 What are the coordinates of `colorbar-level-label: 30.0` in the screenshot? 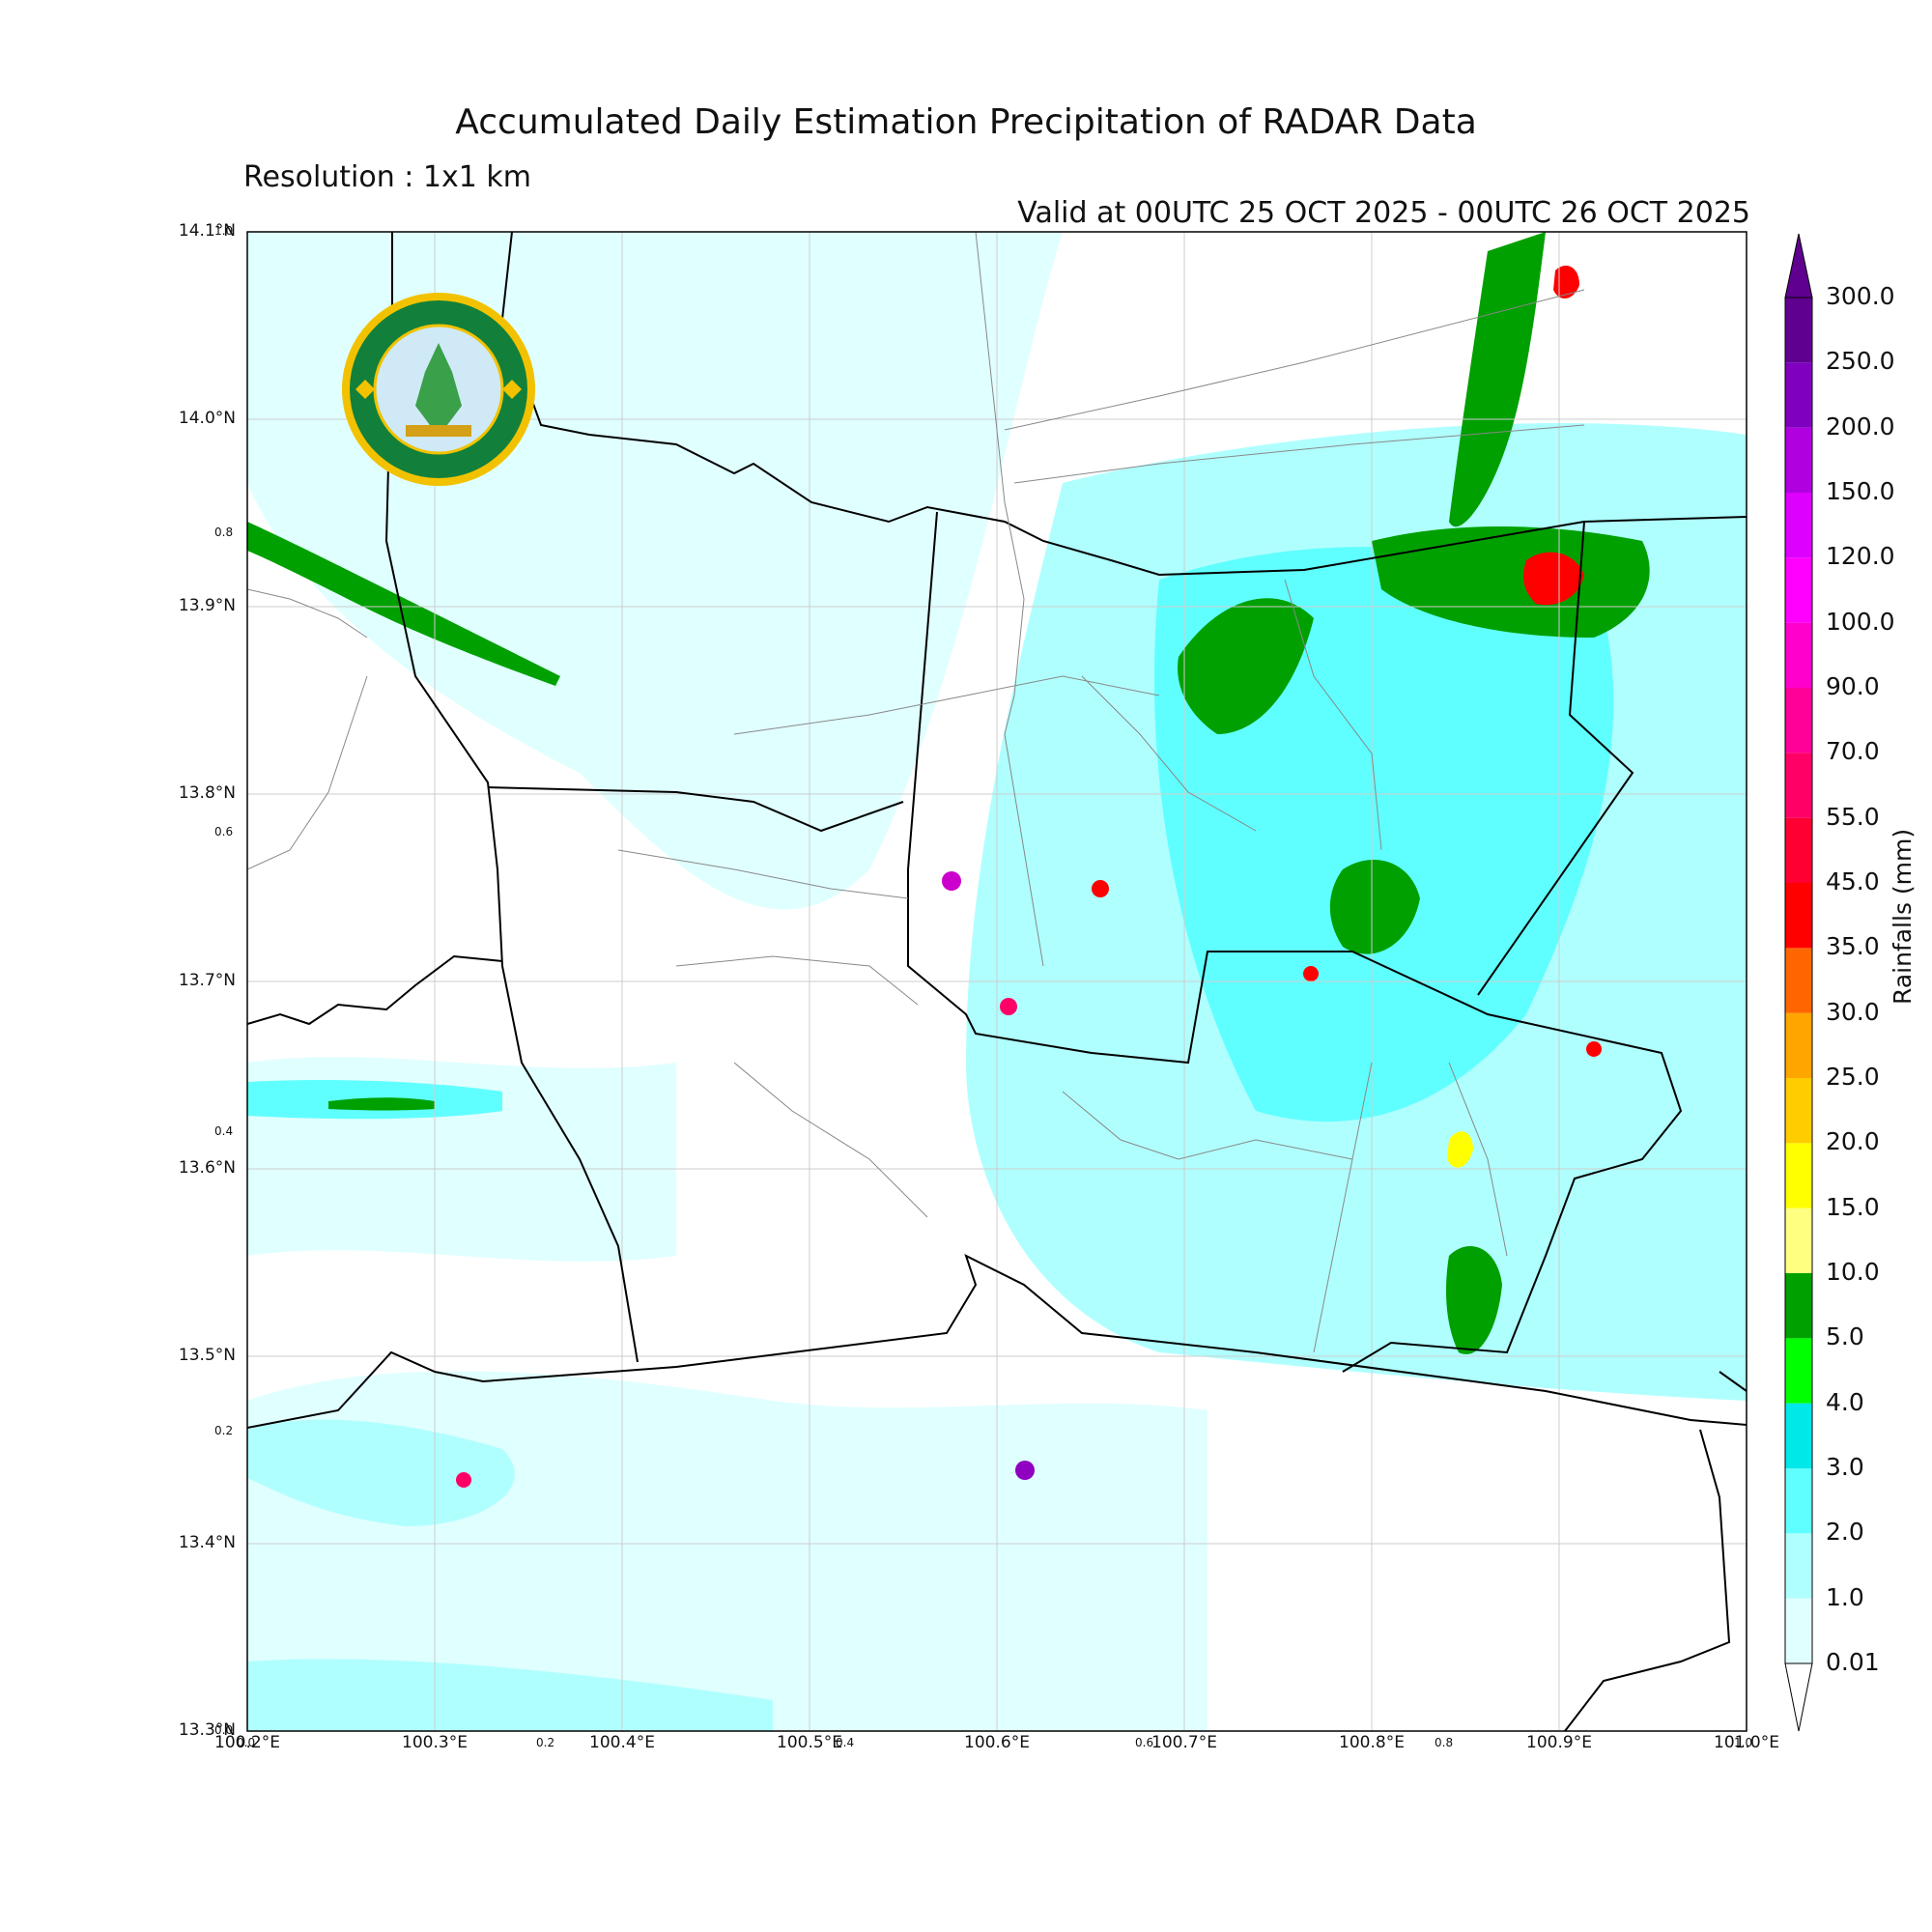 It's located at (1853, 1011).